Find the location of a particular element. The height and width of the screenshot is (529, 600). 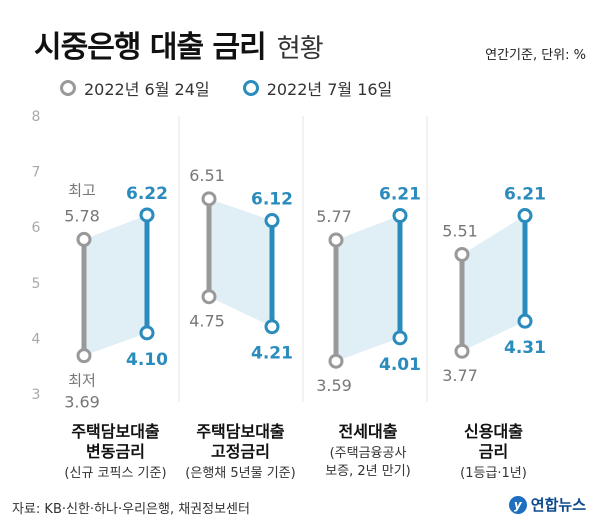

y-tick-label: 4 is located at coordinates (36, 339).